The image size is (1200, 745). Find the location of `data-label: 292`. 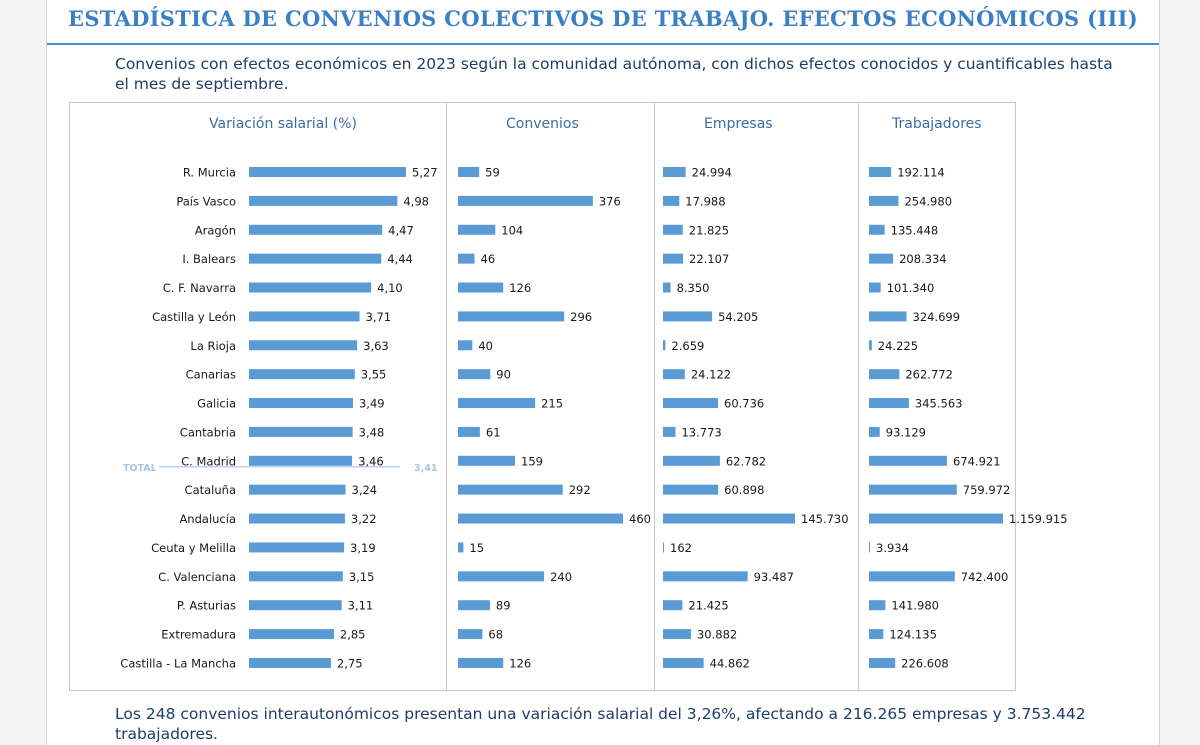

data-label: 292 is located at coordinates (580, 490).